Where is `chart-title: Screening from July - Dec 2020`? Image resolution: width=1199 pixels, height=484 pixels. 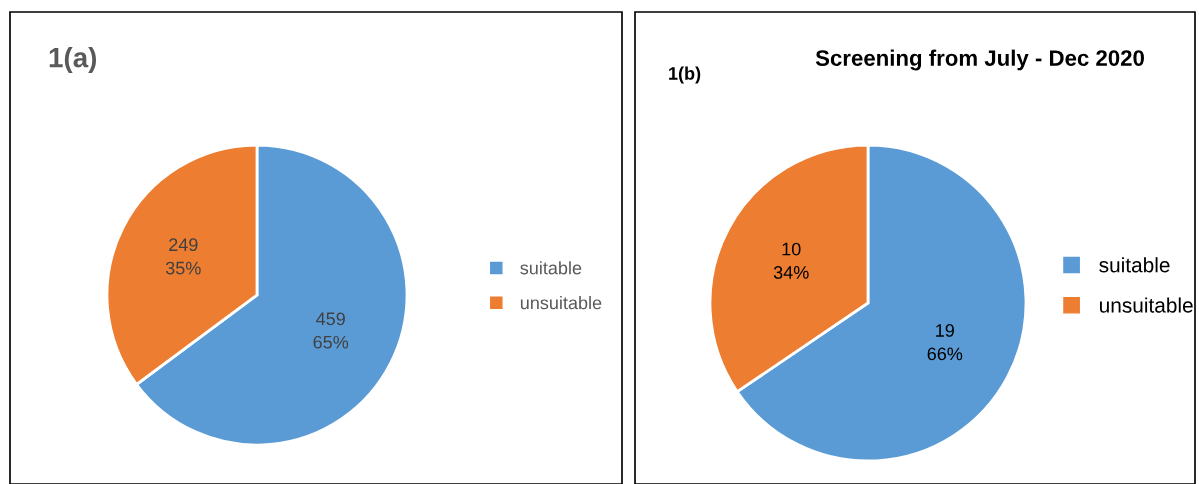 chart-title: Screening from July - Dec 2020 is located at coordinates (979, 60).